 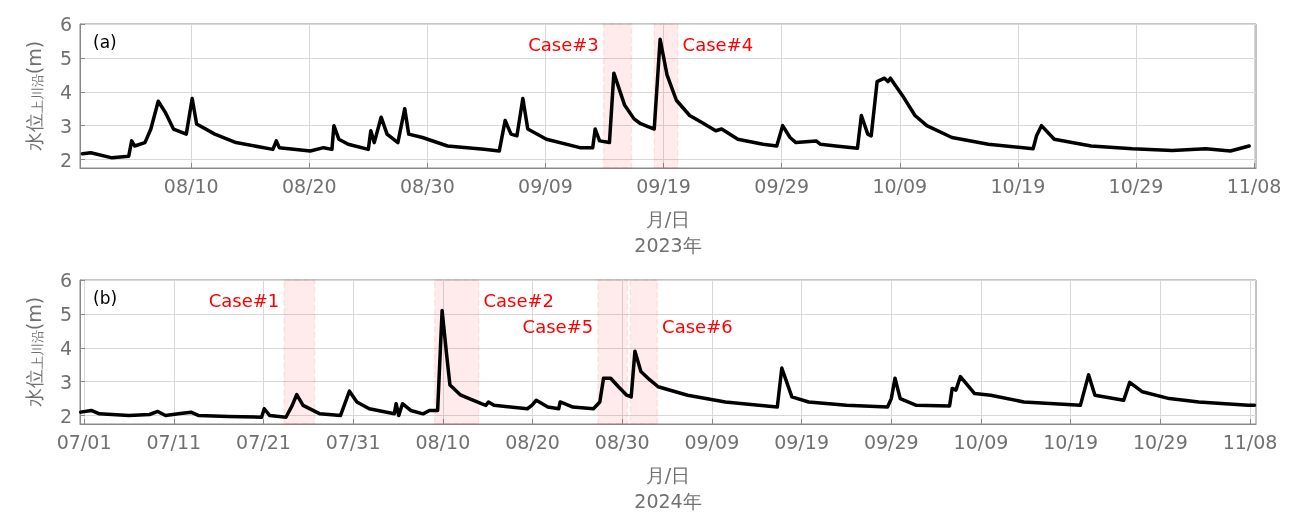 What do you see at coordinates (563, 44) in the screenshot?
I see `band-label: Case#3` at bounding box center [563, 44].